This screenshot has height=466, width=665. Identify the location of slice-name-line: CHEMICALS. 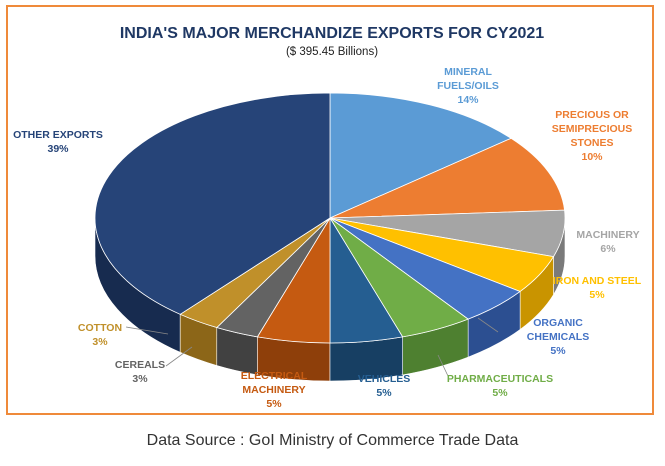
(558, 337).